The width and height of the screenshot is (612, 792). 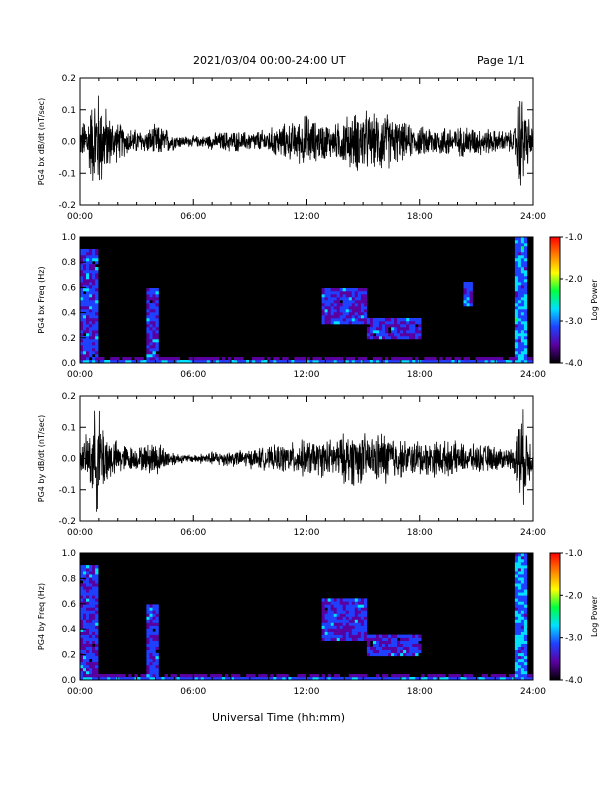 What do you see at coordinates (69, 460) in the screenshot?
I see `y-tick-label-2-2: 0.0` at bounding box center [69, 460].